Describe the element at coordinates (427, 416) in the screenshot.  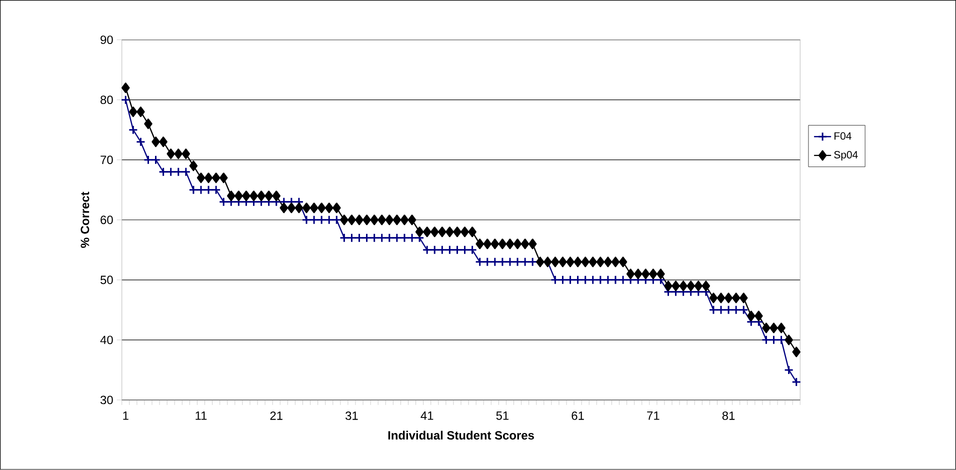
I see `x-tick-label: 41` at that location.